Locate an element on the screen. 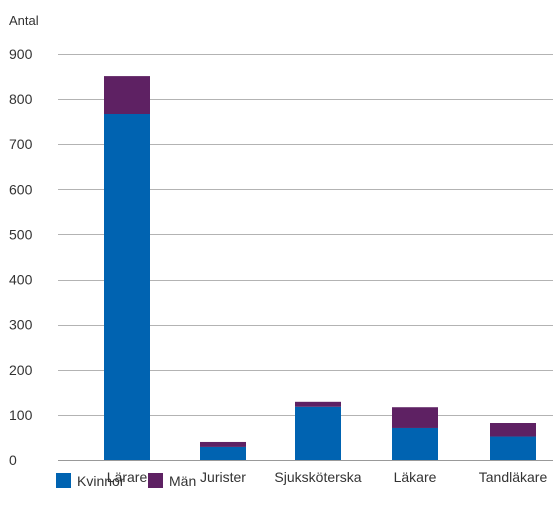 The height and width of the screenshot is (516, 559). y-tick-label: 800 is located at coordinates (21, 99).